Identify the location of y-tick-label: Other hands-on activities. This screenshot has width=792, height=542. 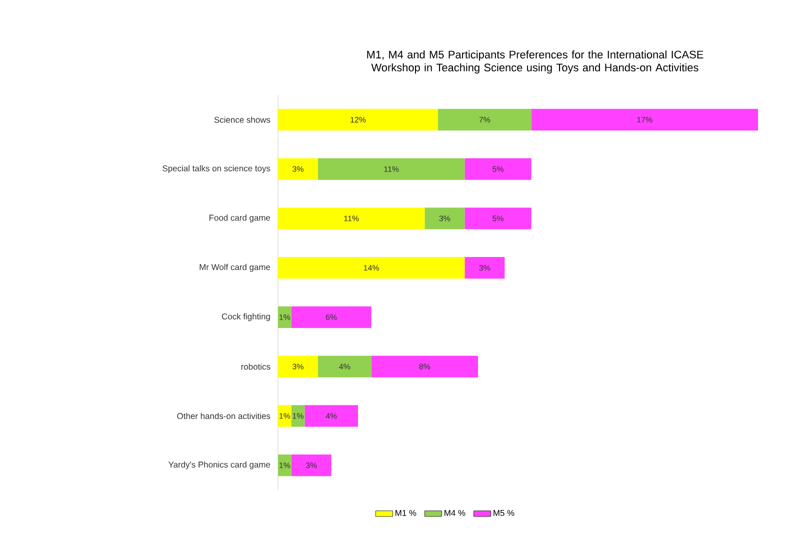
(223, 416).